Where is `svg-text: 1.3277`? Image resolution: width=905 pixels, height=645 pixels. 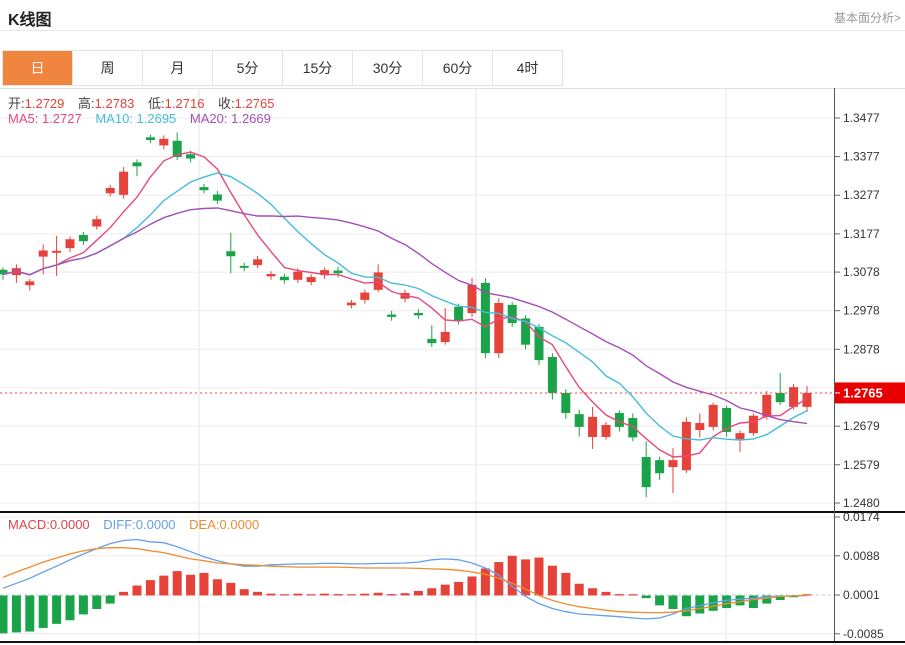
svg-text: 1.3277 is located at coordinates (861, 195).